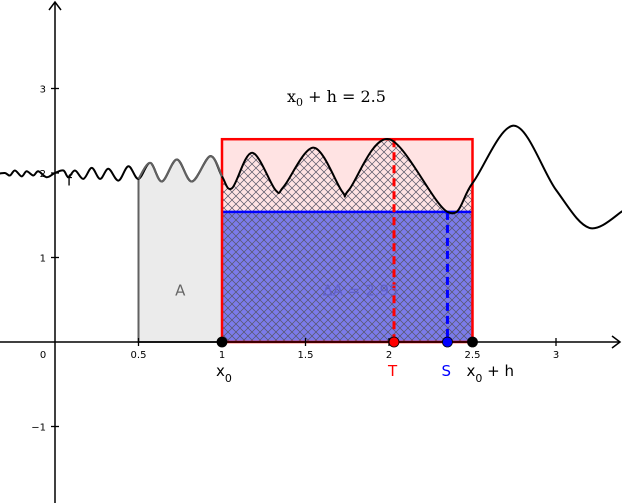  Describe the element at coordinates (38, 428) in the screenshot. I see `y-tick-label: −1` at that location.